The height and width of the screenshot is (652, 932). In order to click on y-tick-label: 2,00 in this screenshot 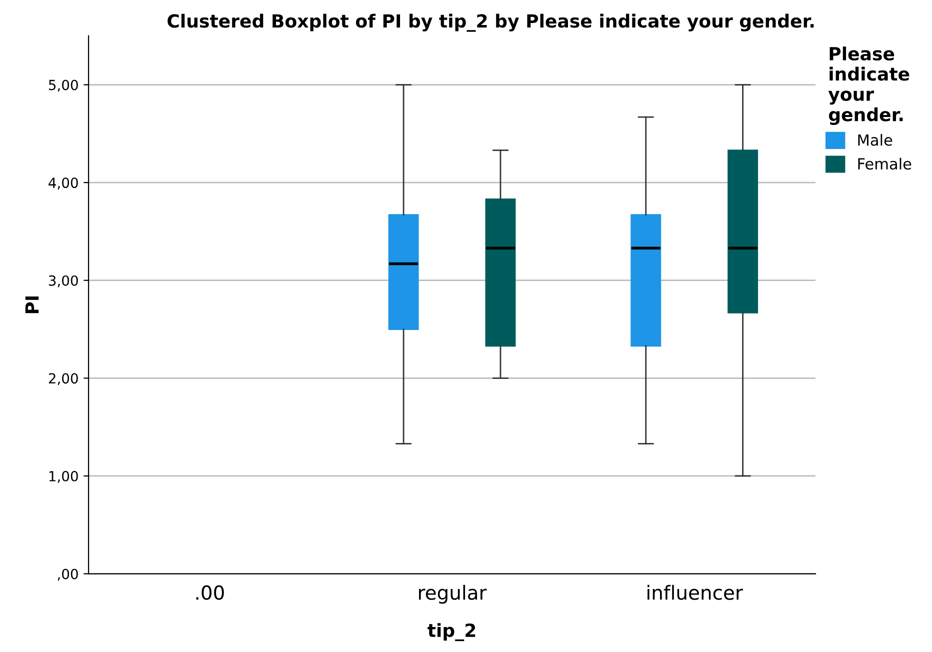, I will do `click(63, 379)`.